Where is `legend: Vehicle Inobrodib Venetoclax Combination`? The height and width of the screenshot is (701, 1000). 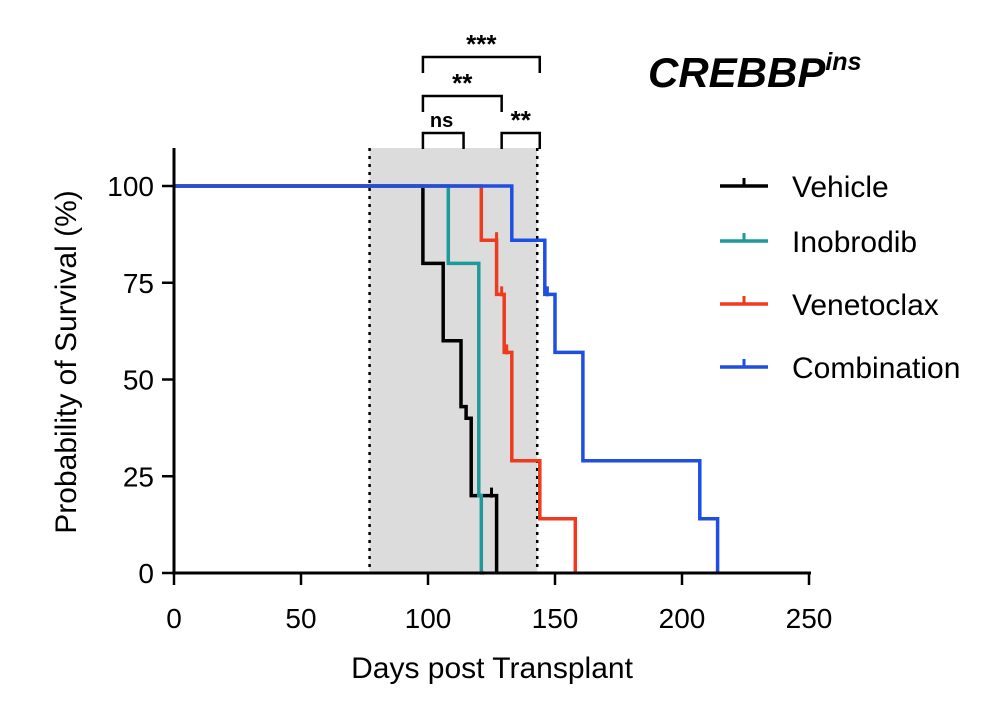 legend: Vehicle Inobrodib Venetoclax Combination is located at coordinates (840, 278).